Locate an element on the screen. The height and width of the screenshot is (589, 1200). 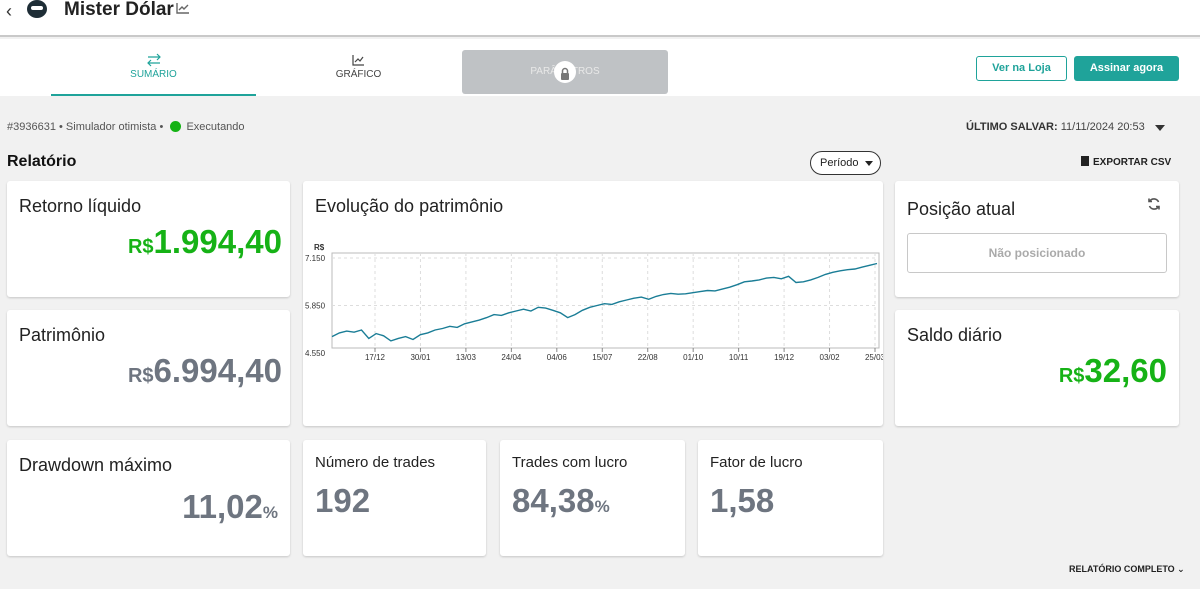
chart-x-tick-label: 01/10 is located at coordinates (693, 357).